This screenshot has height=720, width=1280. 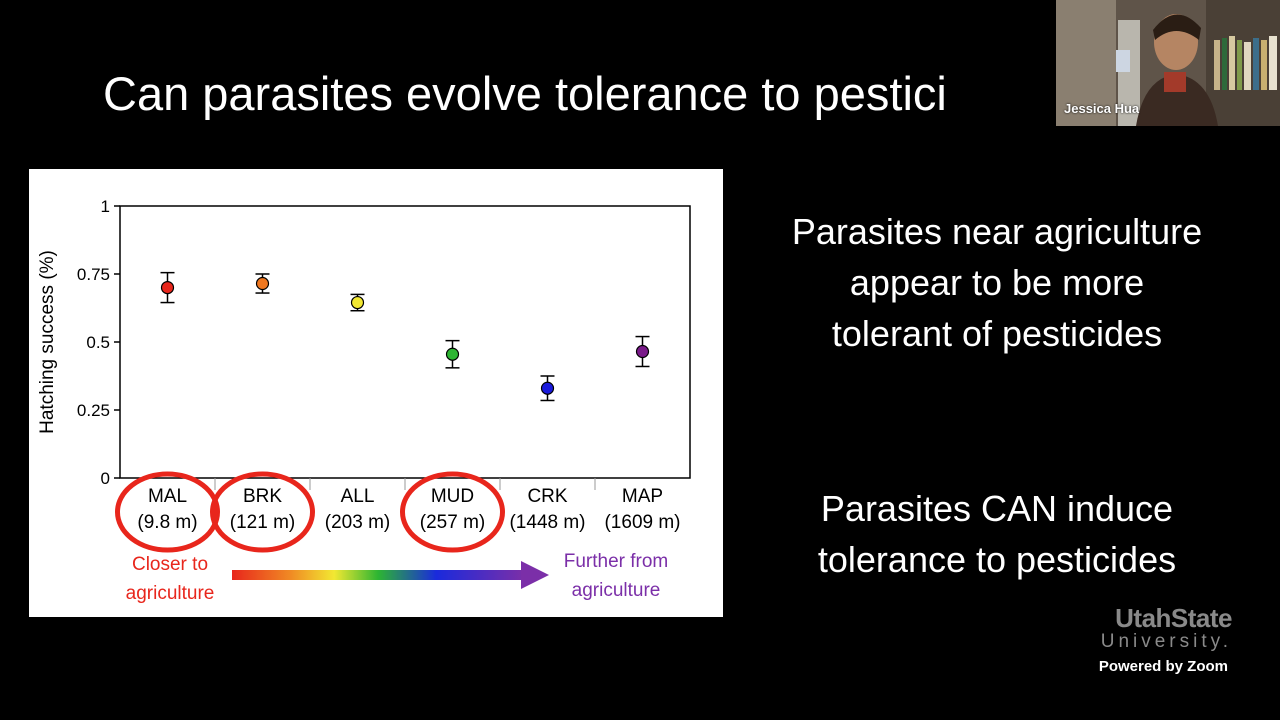 I want to click on x-category-label: ALL, so click(x=358, y=496).